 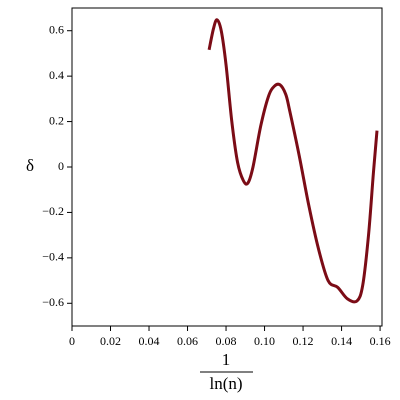 I want to click on y-tick-label: 0.2, so click(x=56, y=120).